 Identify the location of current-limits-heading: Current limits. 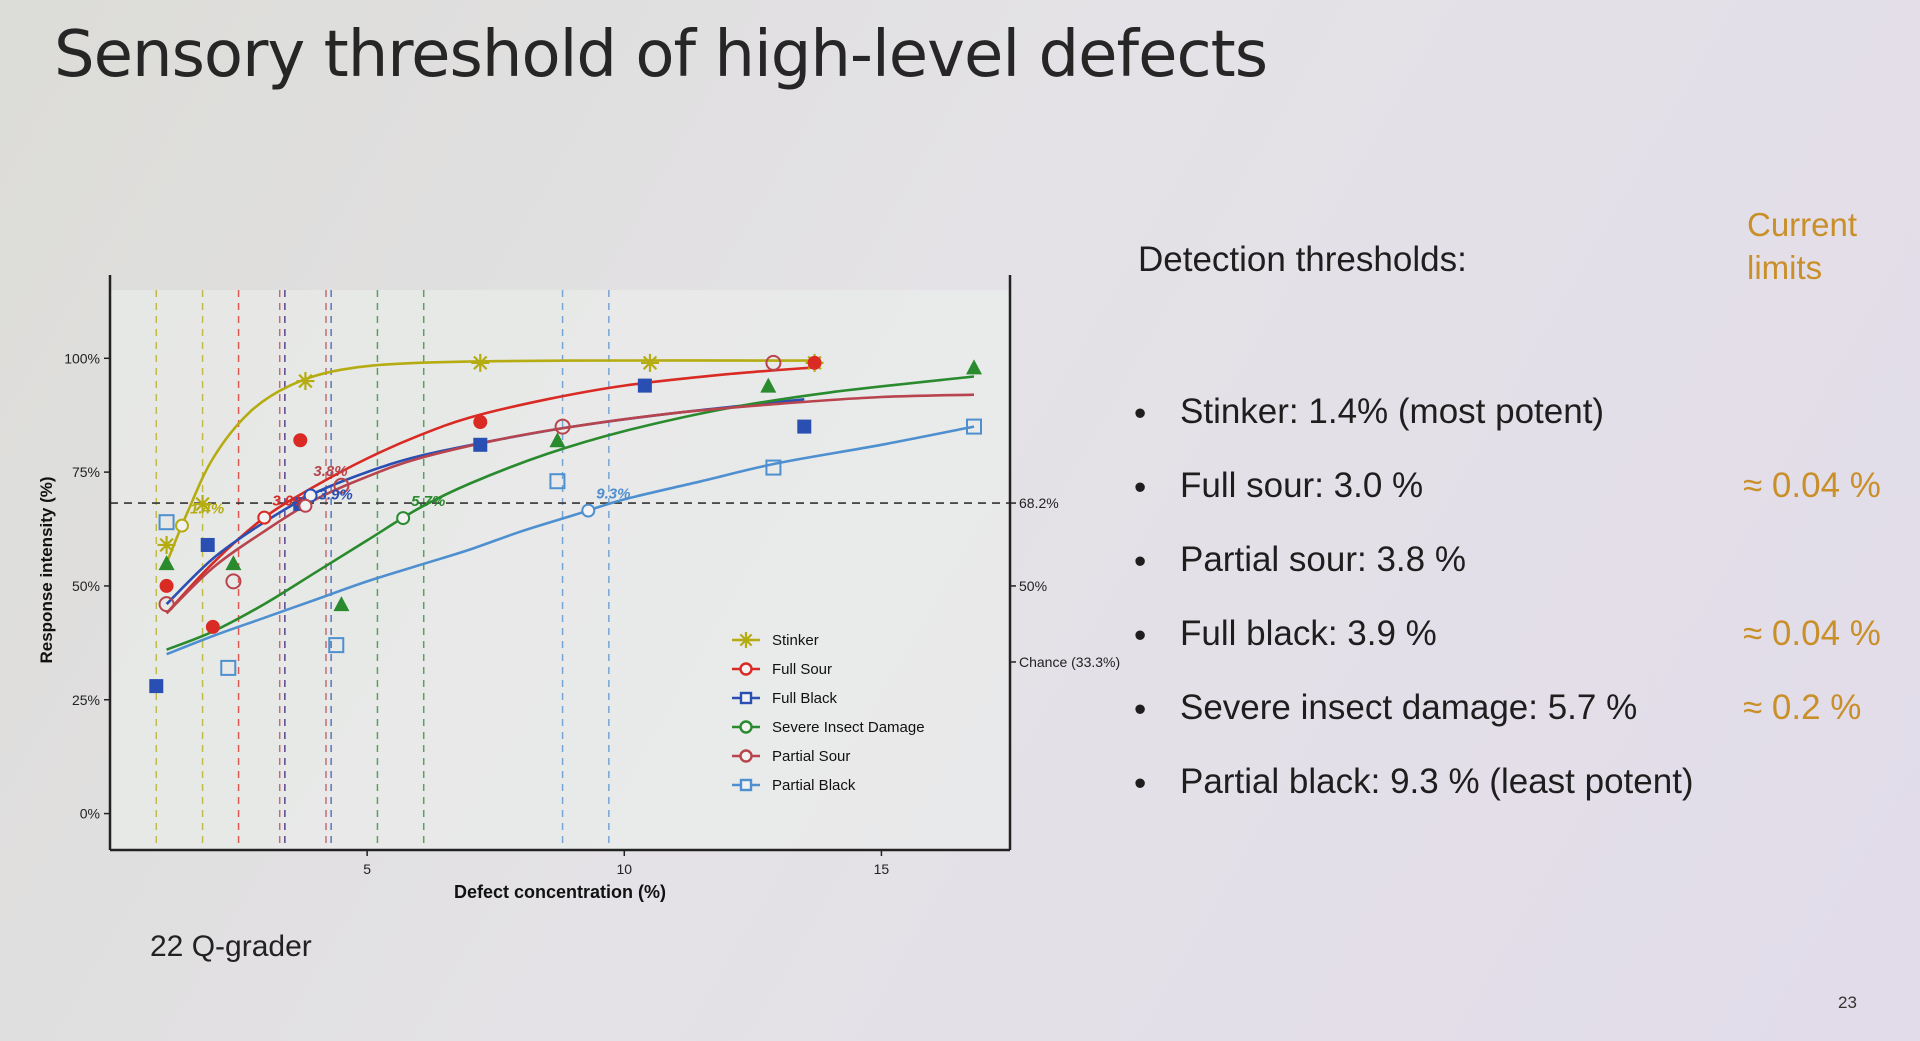
(1822, 246).